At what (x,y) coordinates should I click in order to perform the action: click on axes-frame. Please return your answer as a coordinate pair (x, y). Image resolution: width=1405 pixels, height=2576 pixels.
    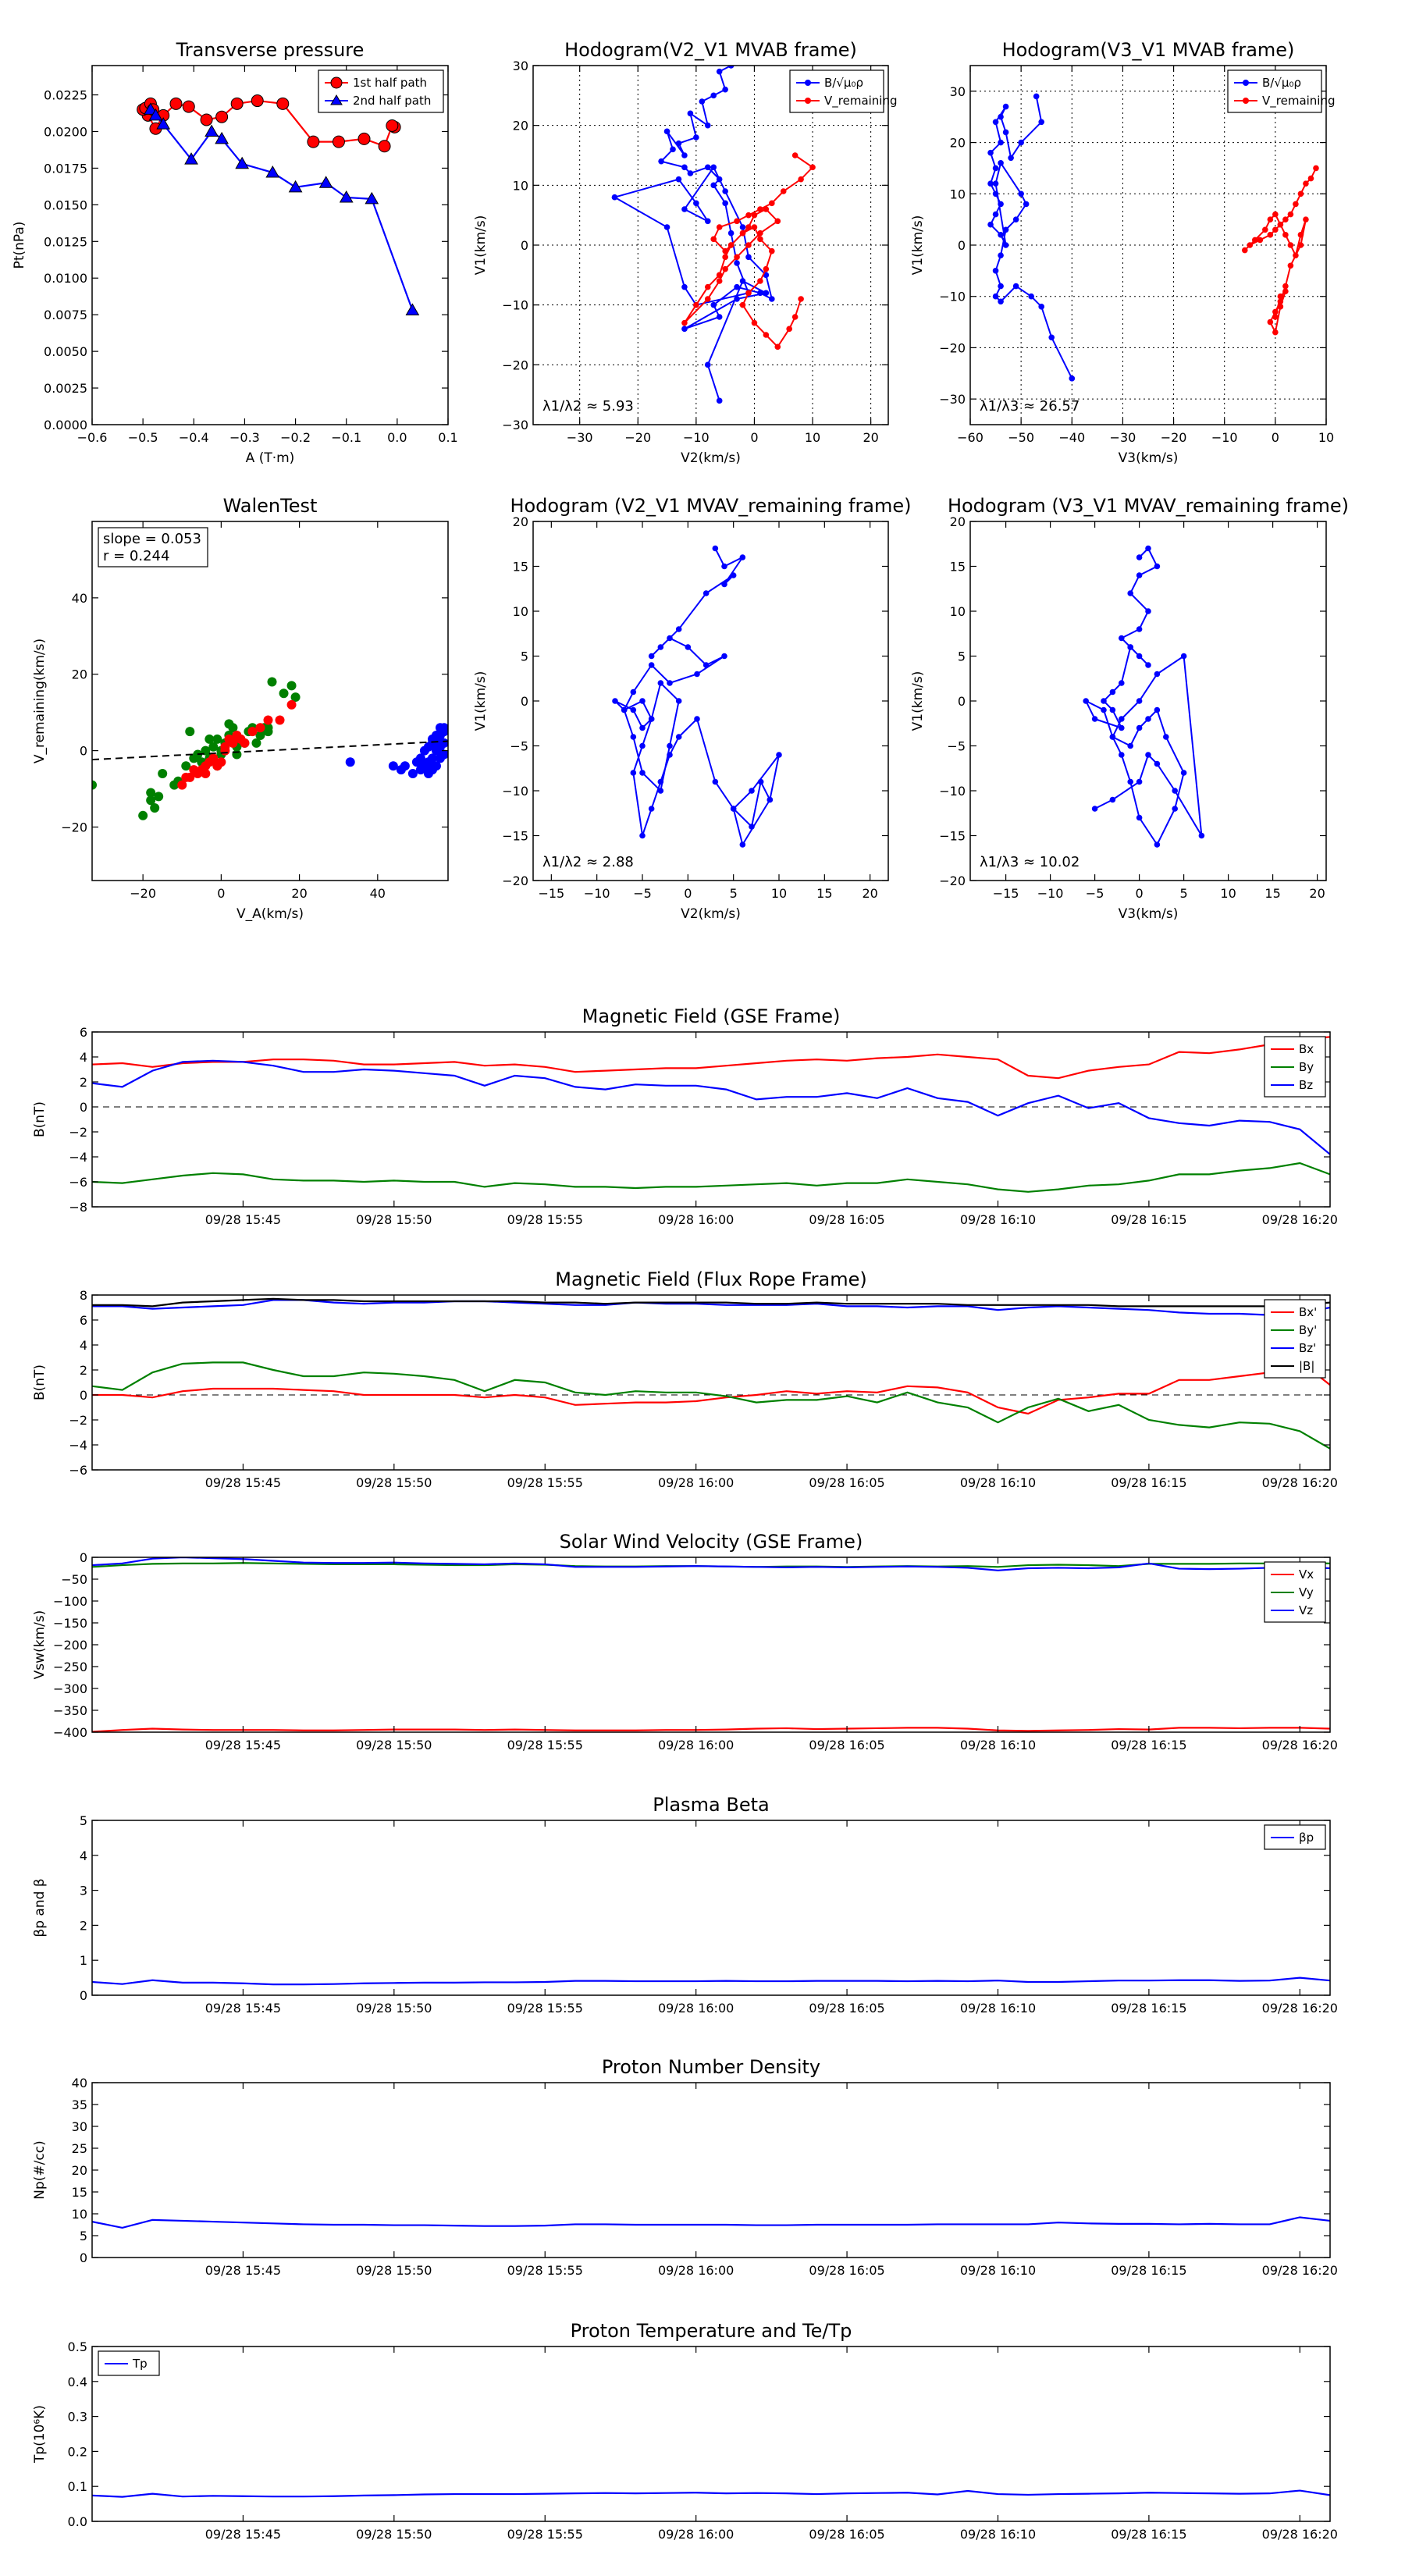
    Looking at the image, I should click on (711, 1645).